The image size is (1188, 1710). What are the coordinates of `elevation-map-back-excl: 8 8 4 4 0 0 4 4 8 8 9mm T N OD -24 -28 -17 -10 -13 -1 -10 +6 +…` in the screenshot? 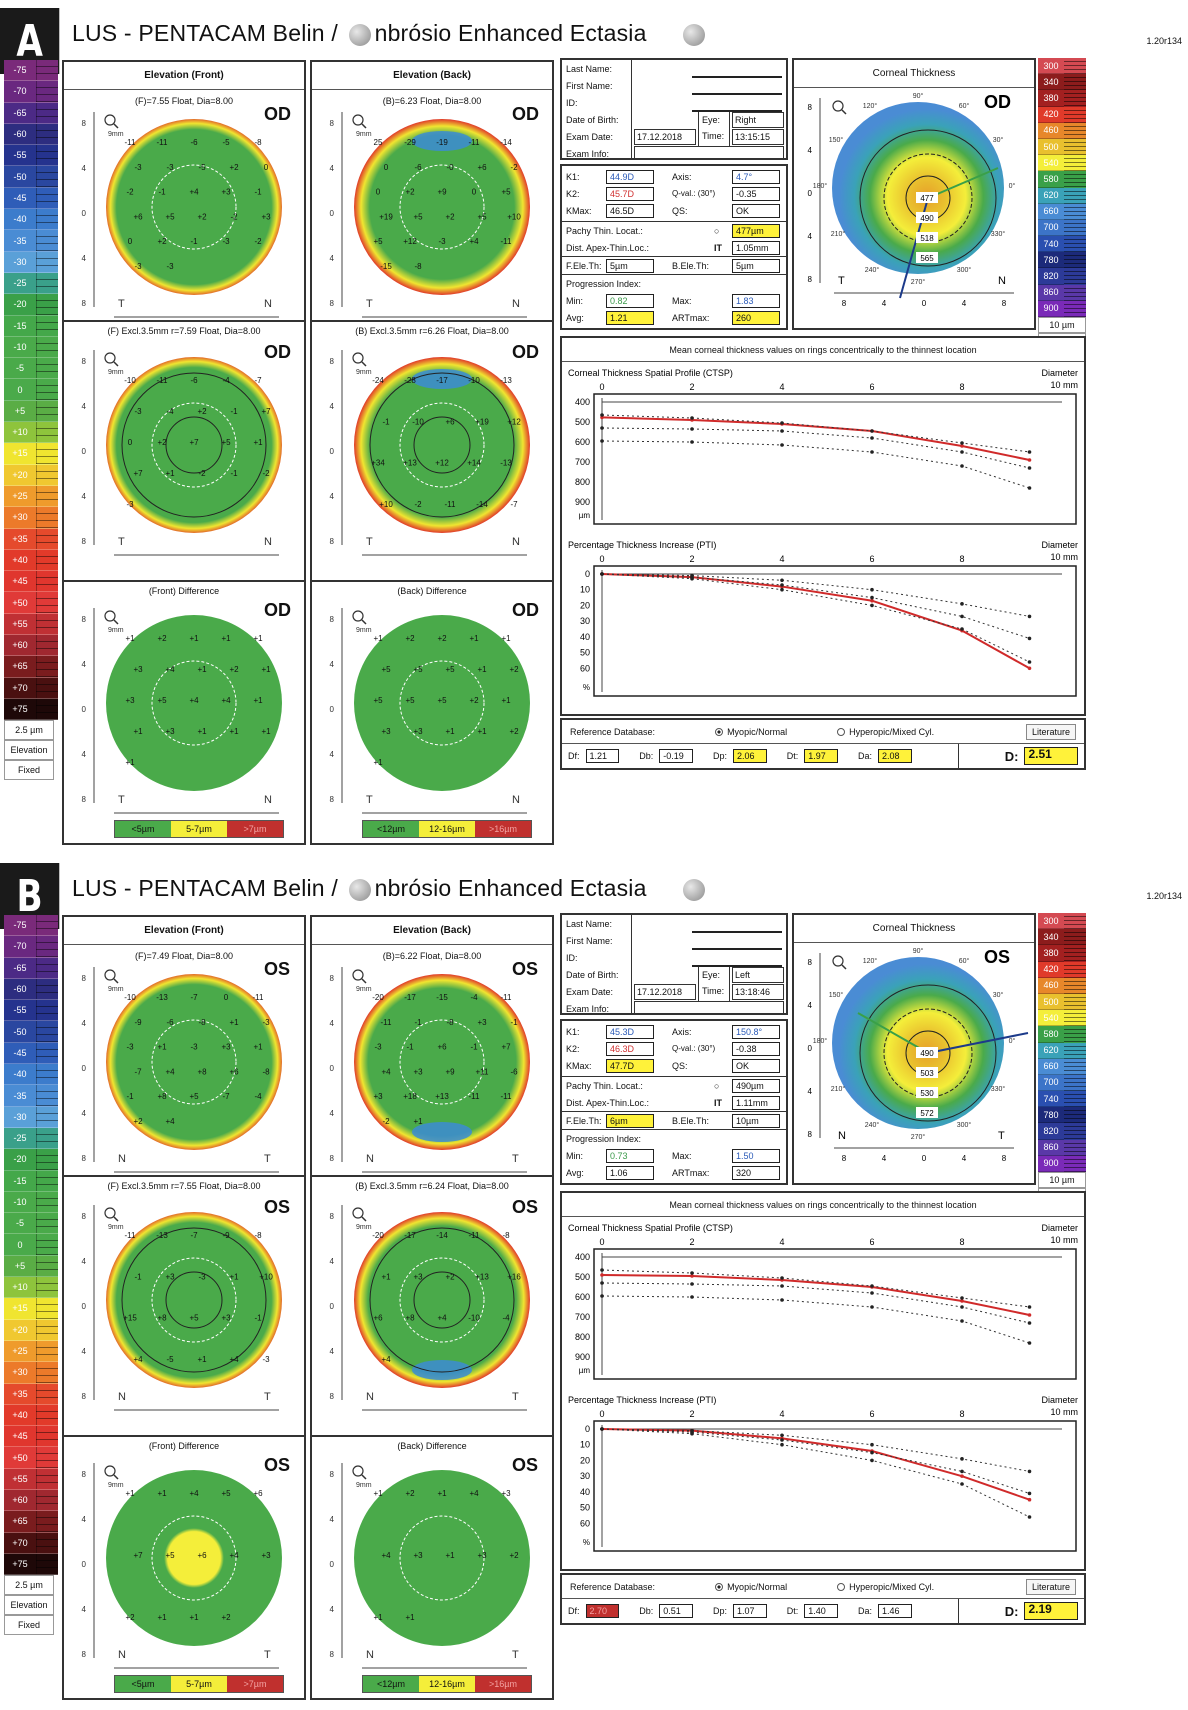 It's located at (432, 450).